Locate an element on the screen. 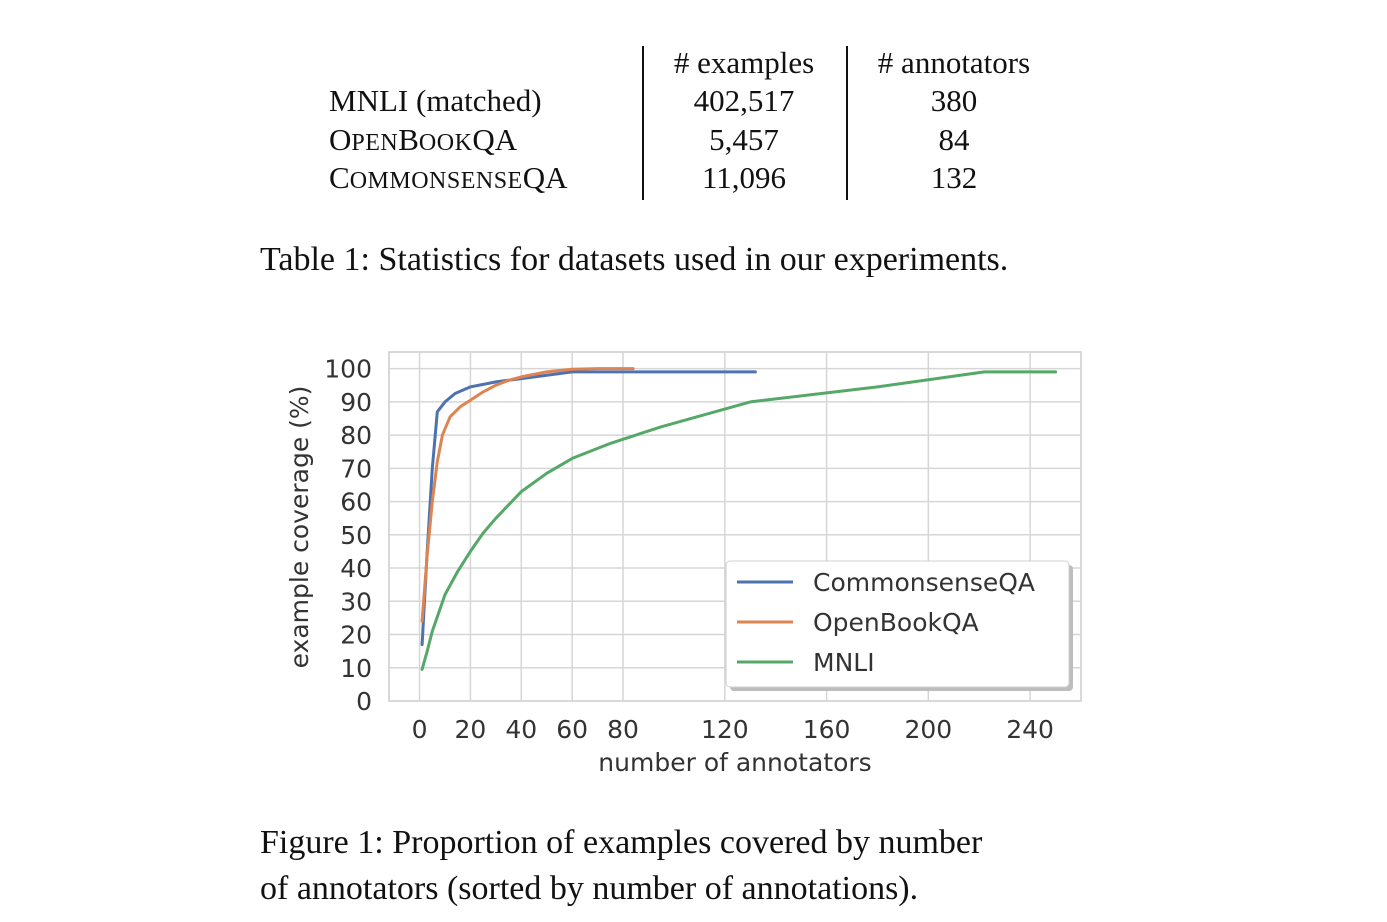 The height and width of the screenshot is (922, 1387). x-tick-label: 120 is located at coordinates (725, 729).